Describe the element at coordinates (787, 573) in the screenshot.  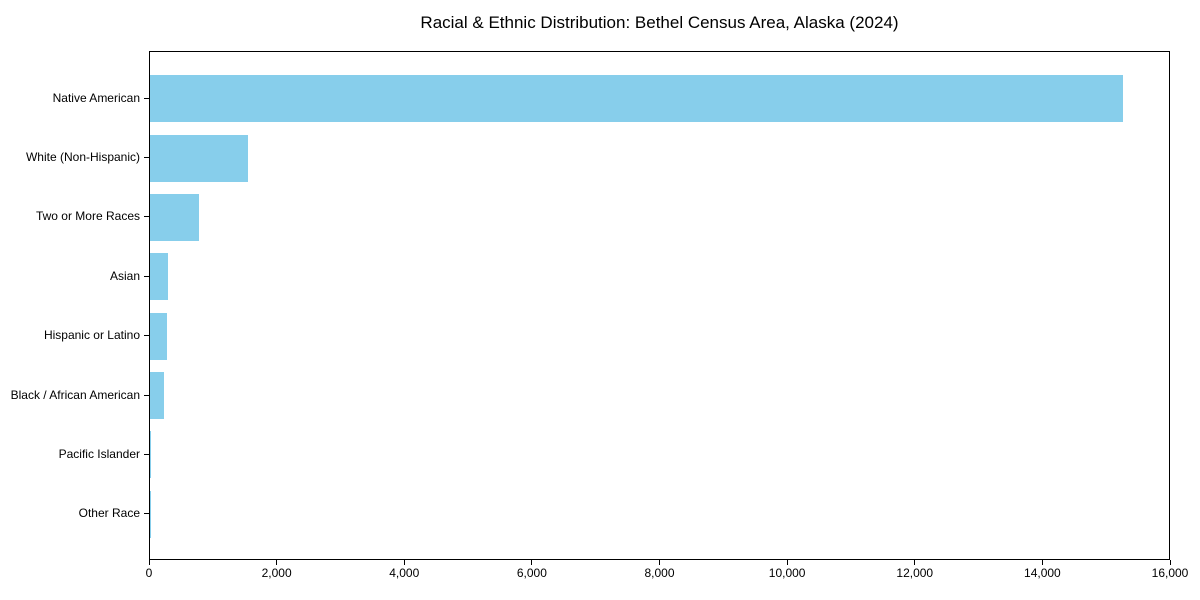
I see `x-axis-label: 10,000` at that location.